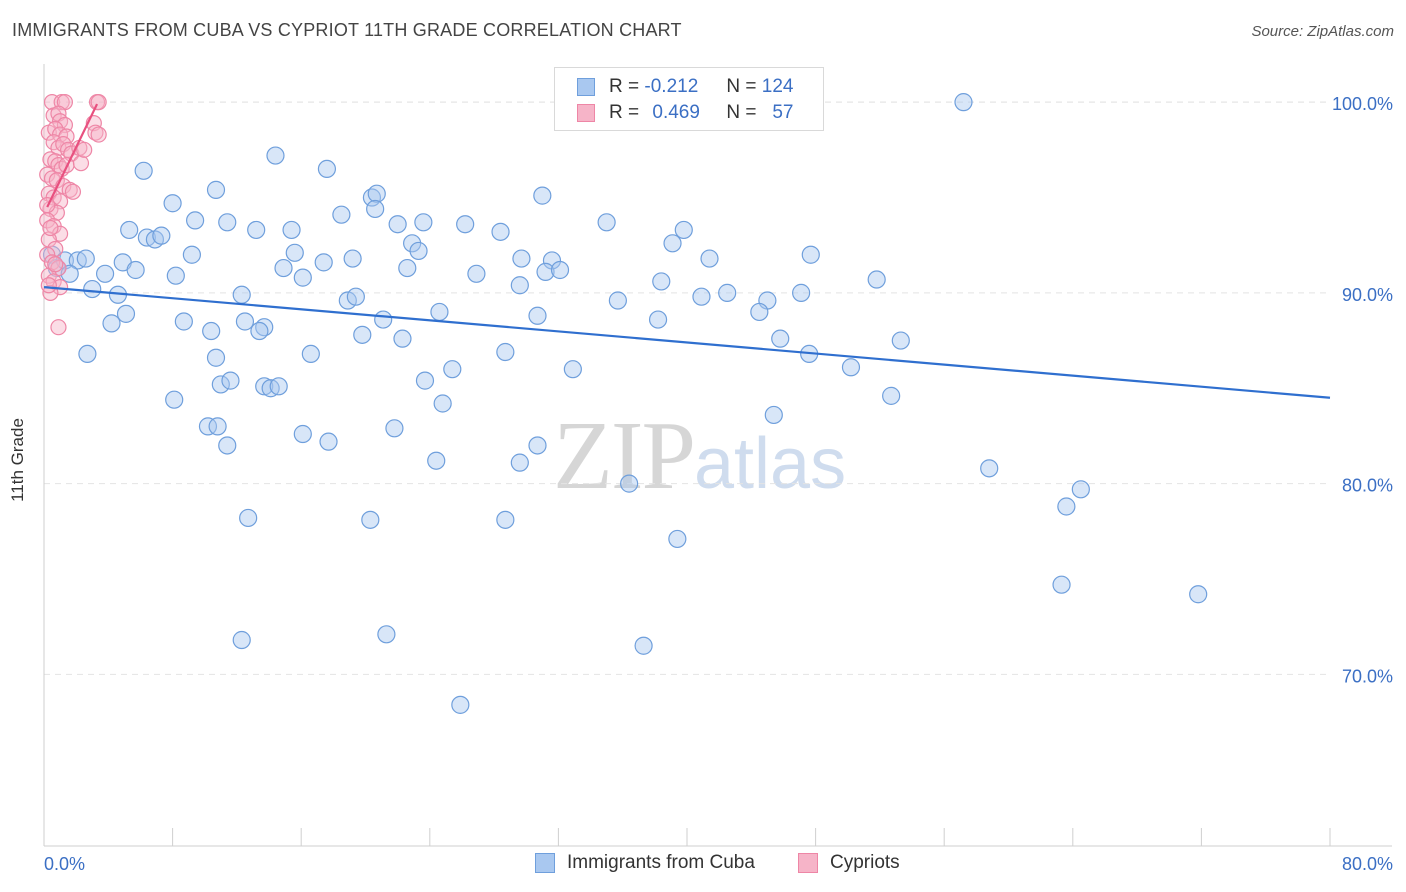 The height and width of the screenshot is (892, 1406). Describe the element at coordinates (64, 864) in the screenshot. I see `x-tick-label: 0.0%` at that location.